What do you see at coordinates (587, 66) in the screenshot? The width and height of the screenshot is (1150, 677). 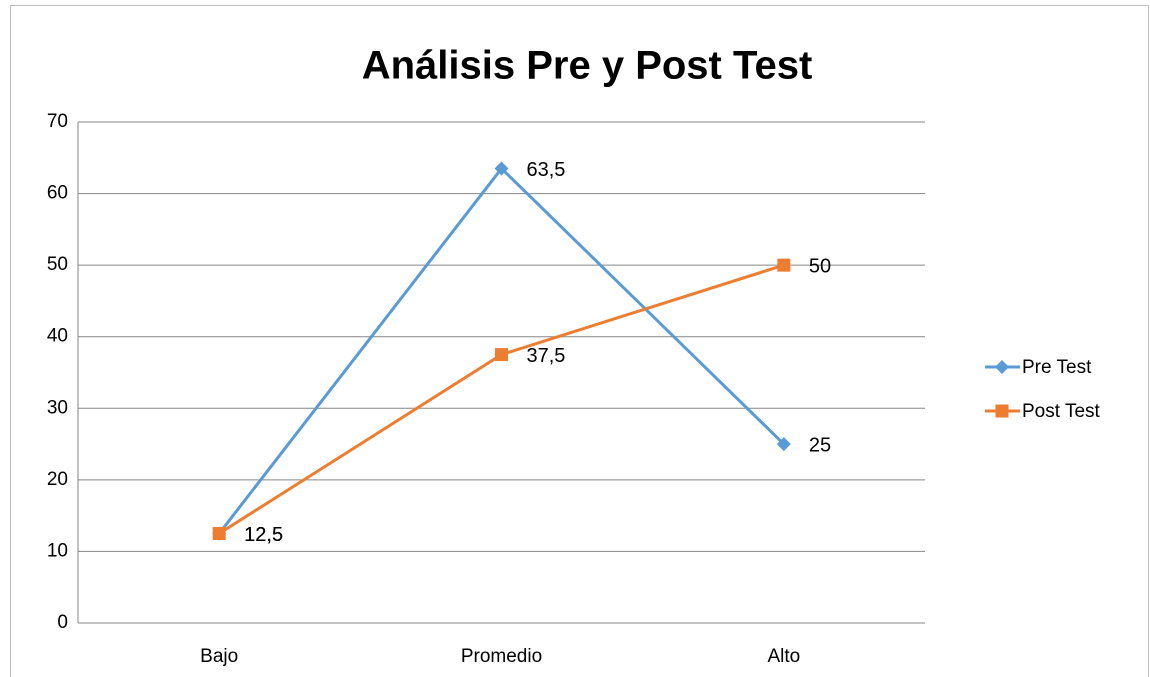 I see `chart-title: Análisis Pre y Post Test` at bounding box center [587, 66].